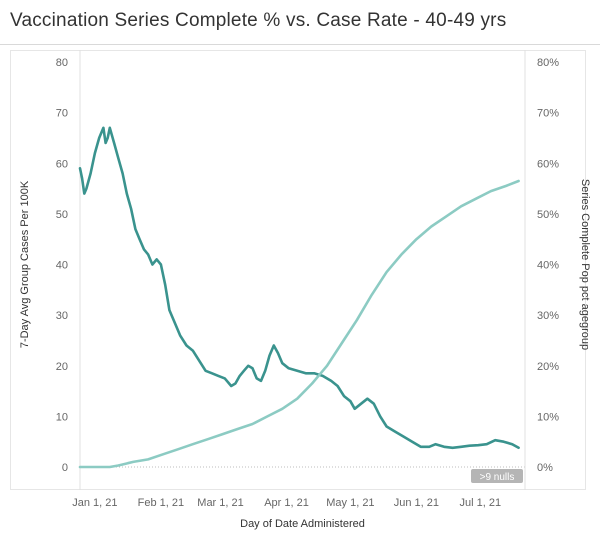 The height and width of the screenshot is (550, 600). What do you see at coordinates (480, 503) in the screenshot?
I see `x-tick-label: Jul 1, 21` at bounding box center [480, 503].